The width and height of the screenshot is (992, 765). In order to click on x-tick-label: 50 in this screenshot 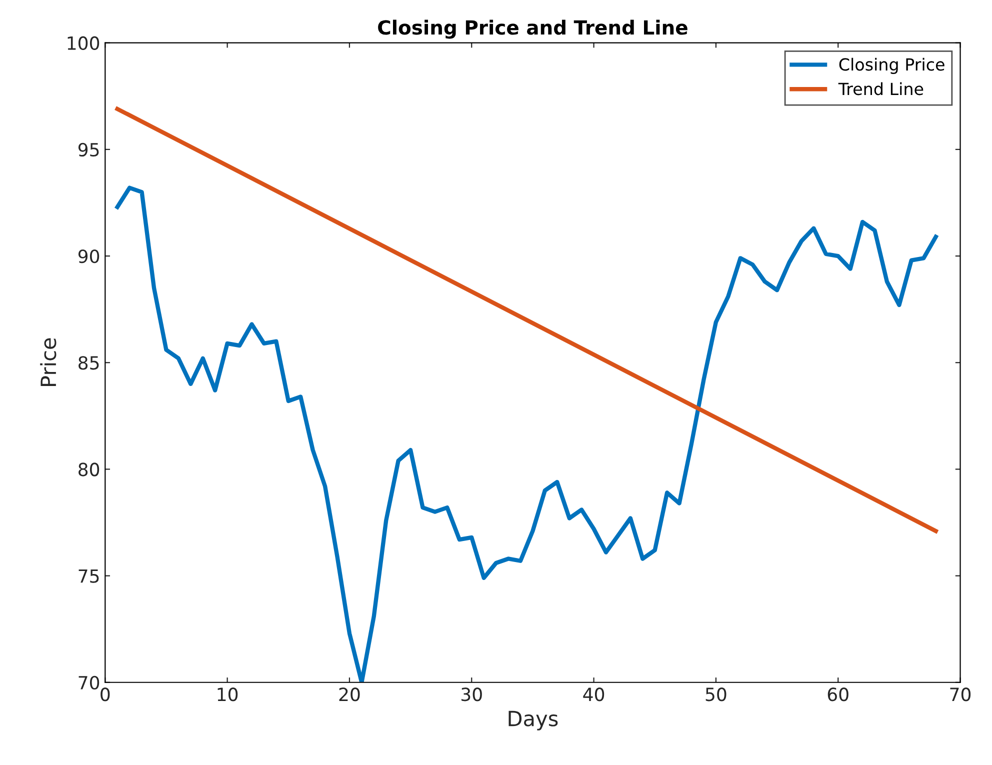, I will do `click(716, 695)`.